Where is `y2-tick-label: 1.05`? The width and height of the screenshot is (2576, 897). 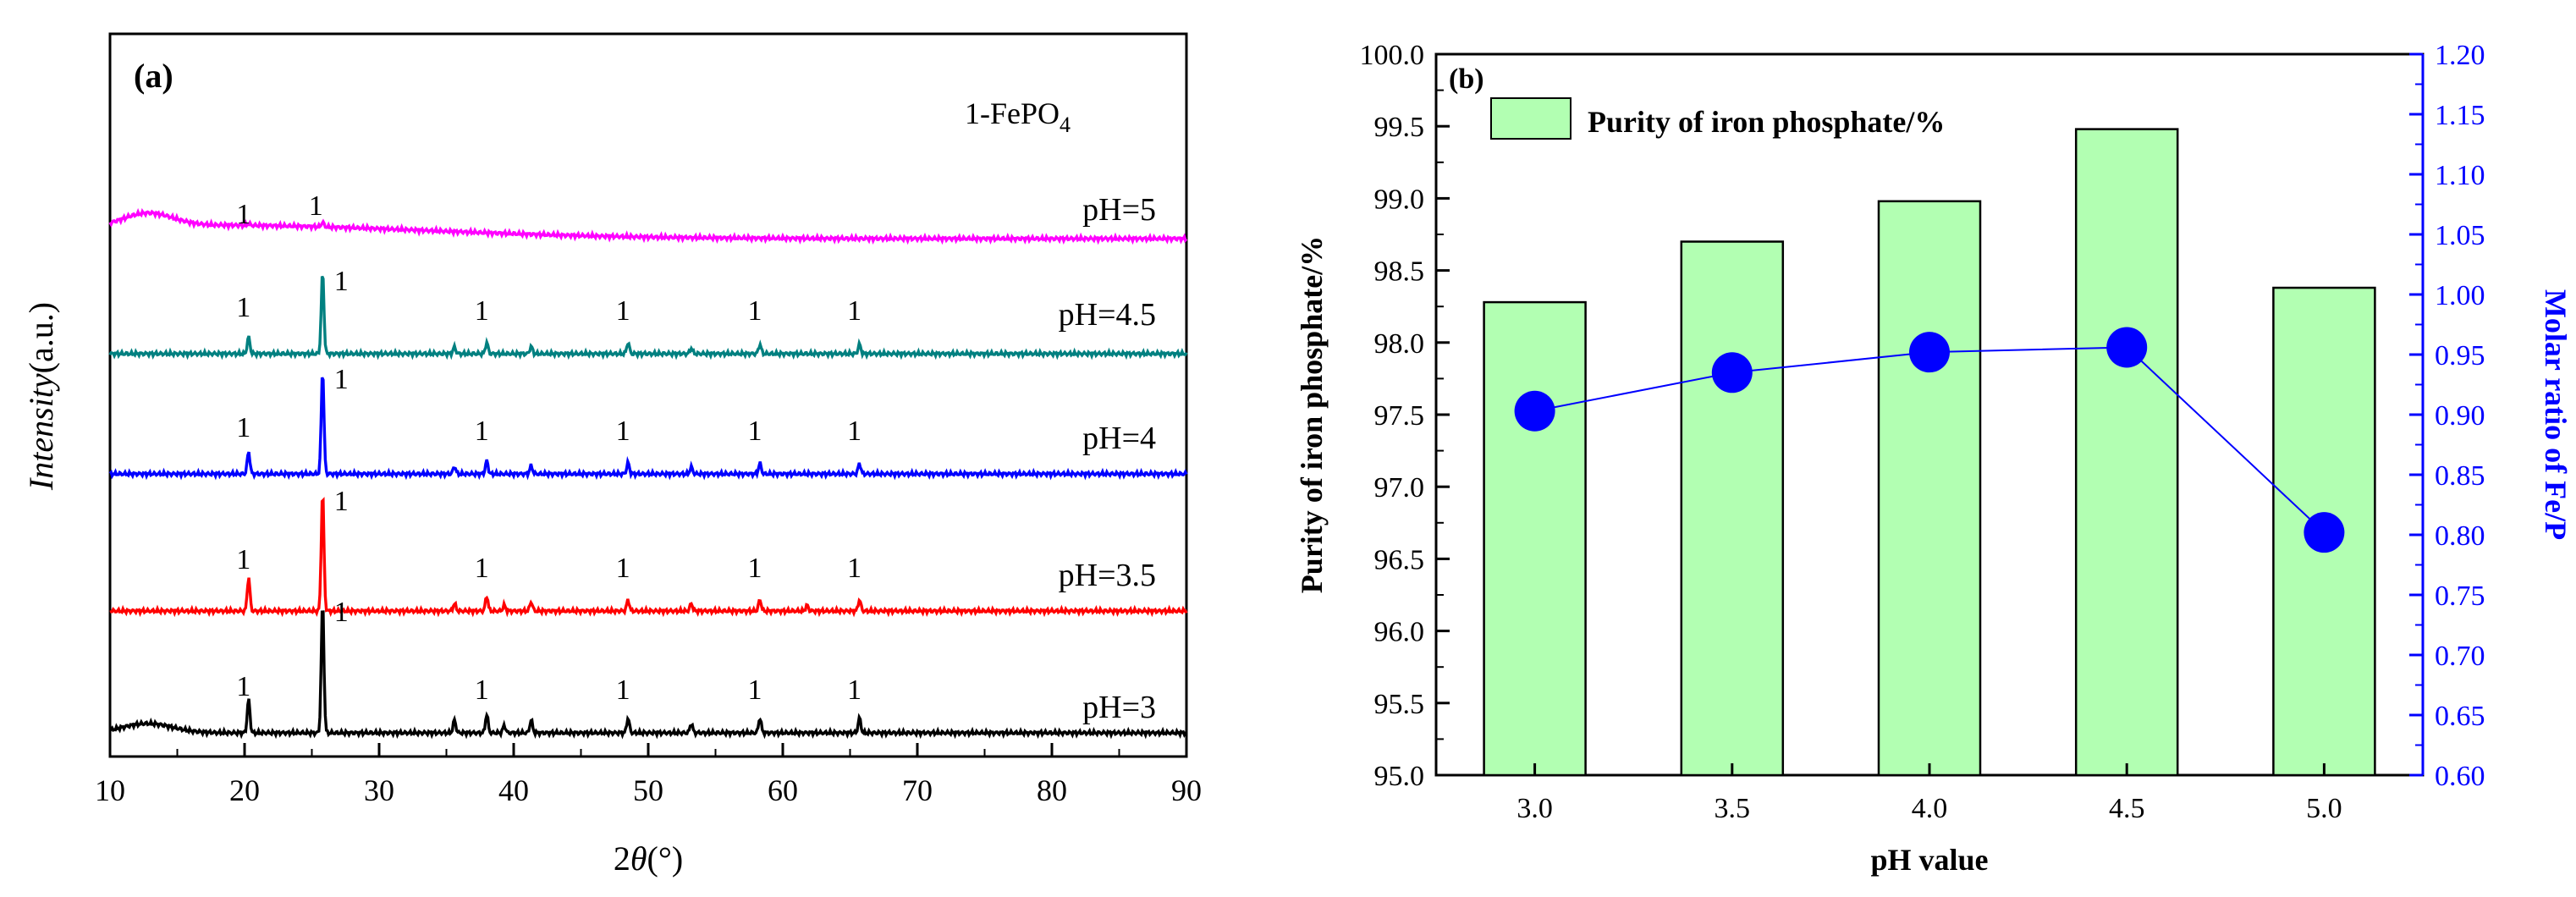
y2-tick-label: 1.05 is located at coordinates (2460, 235).